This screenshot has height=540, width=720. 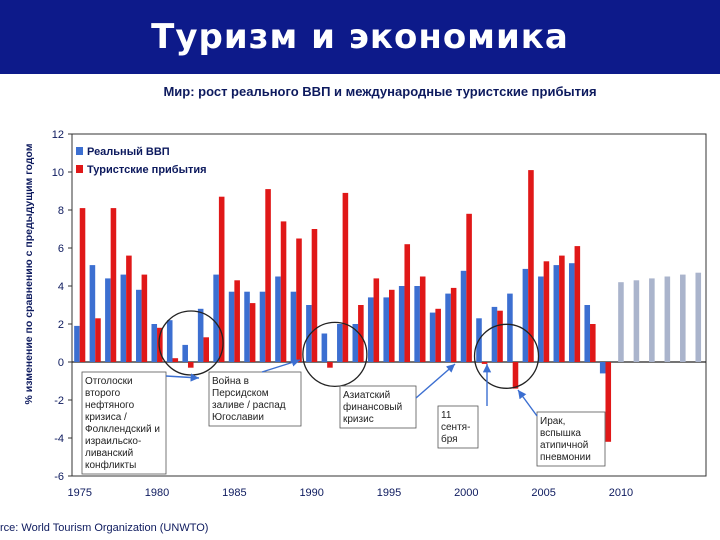 What do you see at coordinates (571, 439) in the screenshot?
I see `annotation: Ирак, вспышка атипичной пневмонии` at bounding box center [571, 439].